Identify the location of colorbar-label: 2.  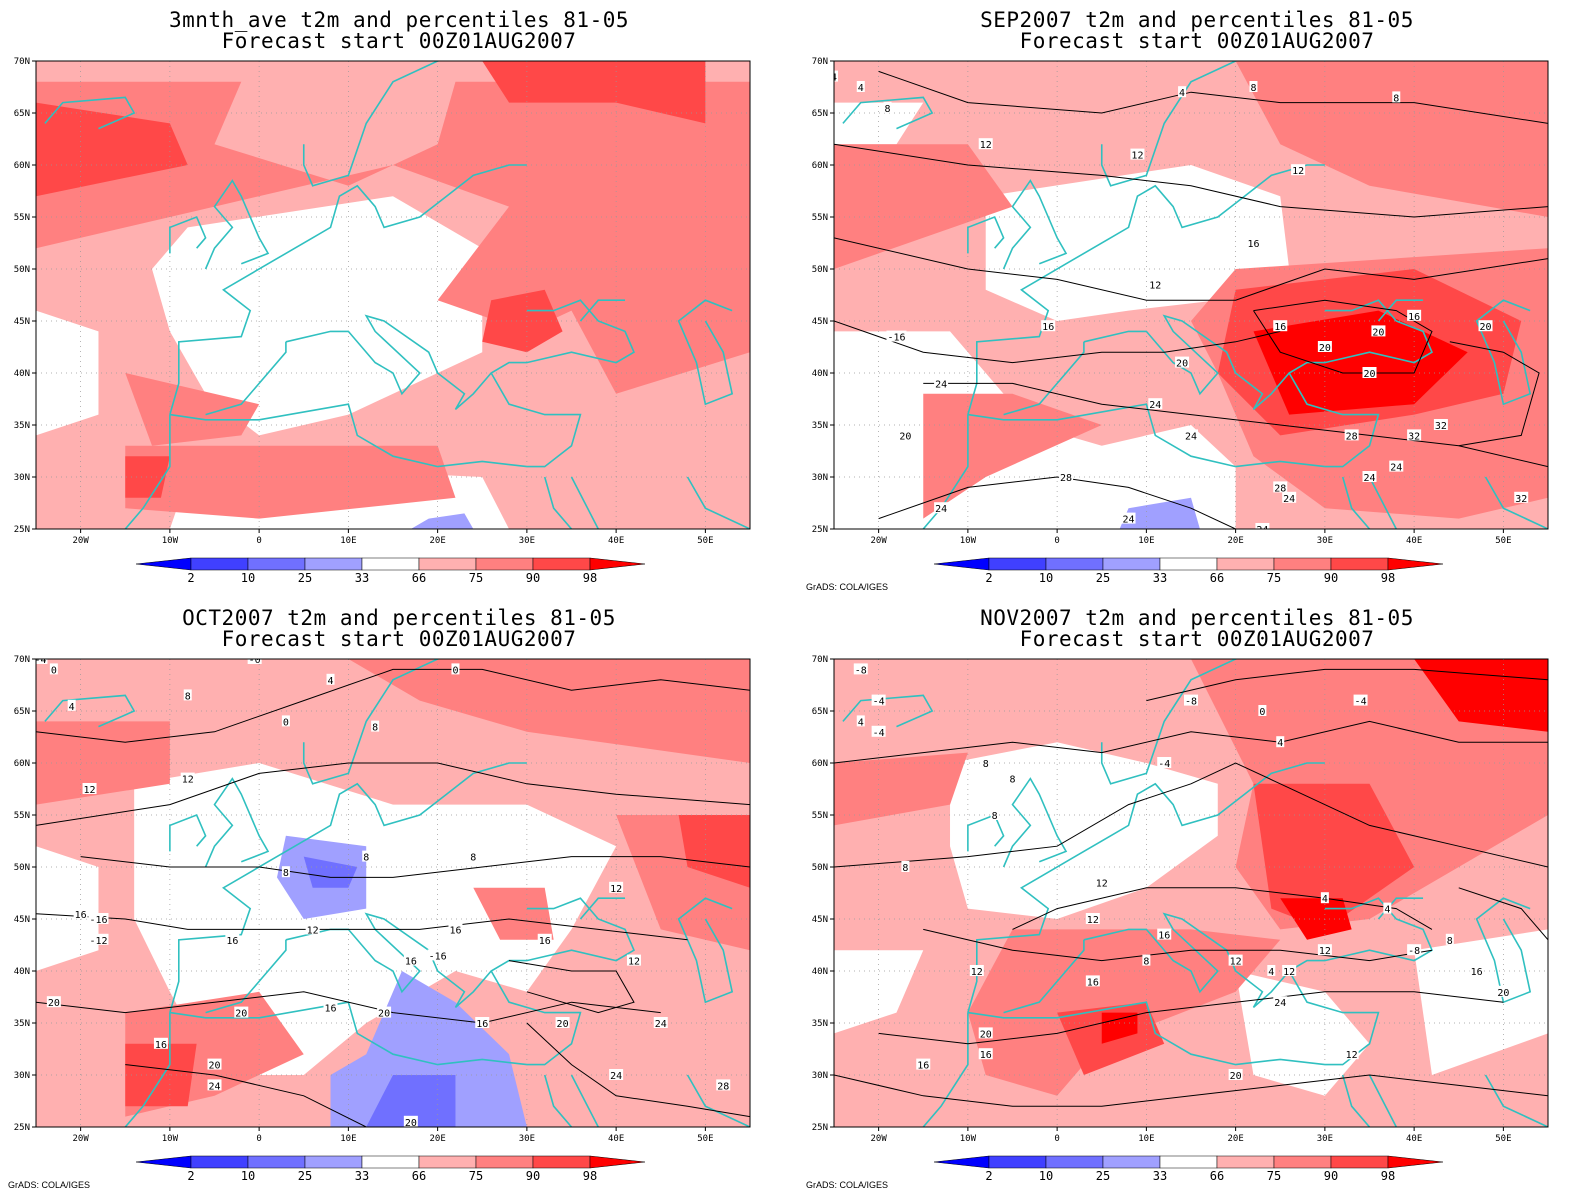
(190, 1176).